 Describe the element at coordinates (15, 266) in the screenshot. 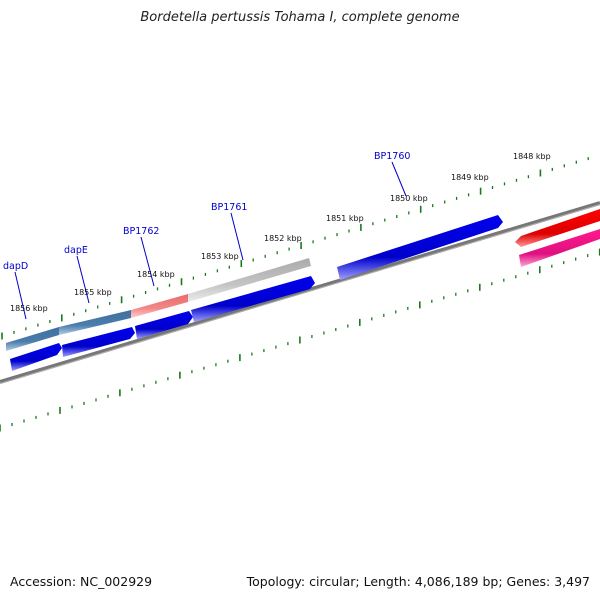

I see `gene-label-dapD: dapD` at that location.